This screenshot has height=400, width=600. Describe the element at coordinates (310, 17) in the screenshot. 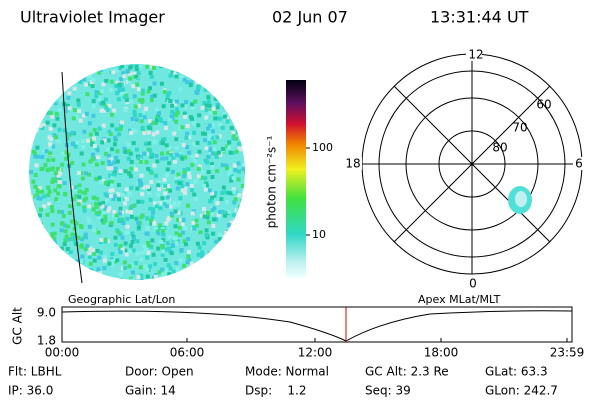

I see `date: 02 Jun 07` at that location.